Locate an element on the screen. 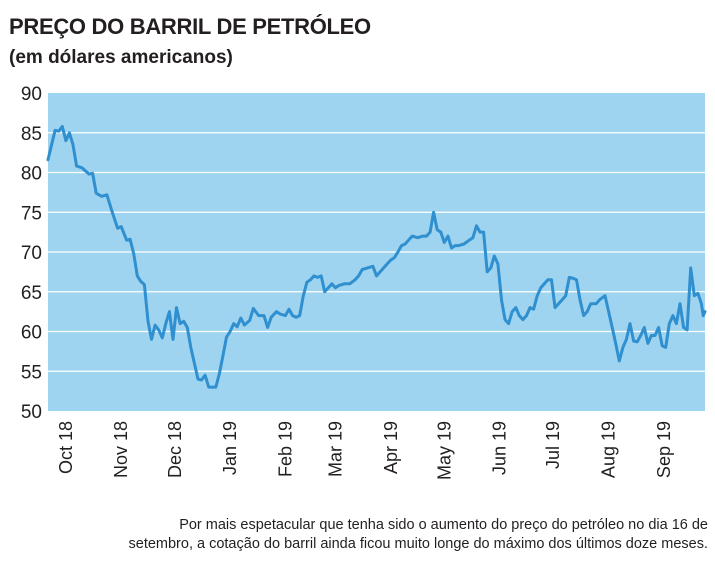  x-tick-label: Oct 18 is located at coordinates (66, 447).